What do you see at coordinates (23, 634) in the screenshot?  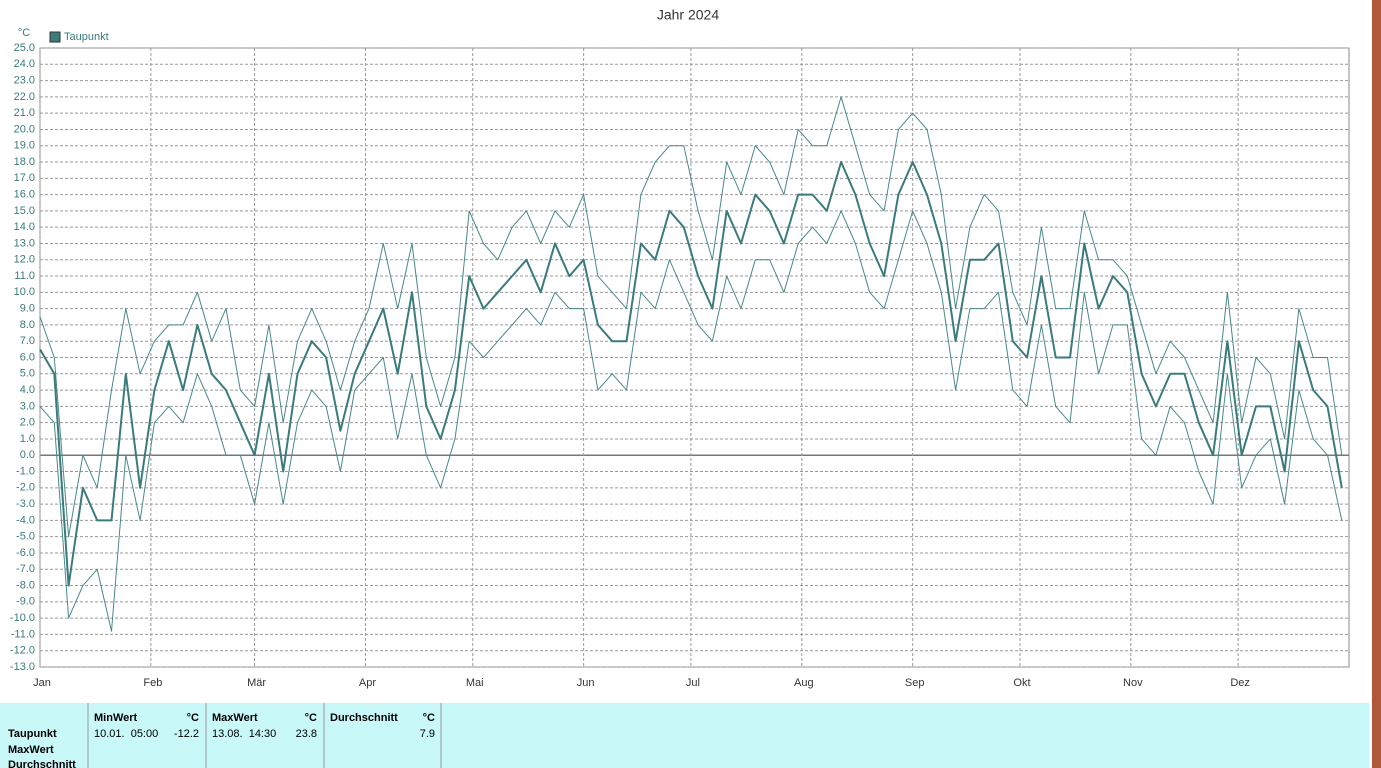 I see `y-tick-label: -11.0` at bounding box center [23, 634].